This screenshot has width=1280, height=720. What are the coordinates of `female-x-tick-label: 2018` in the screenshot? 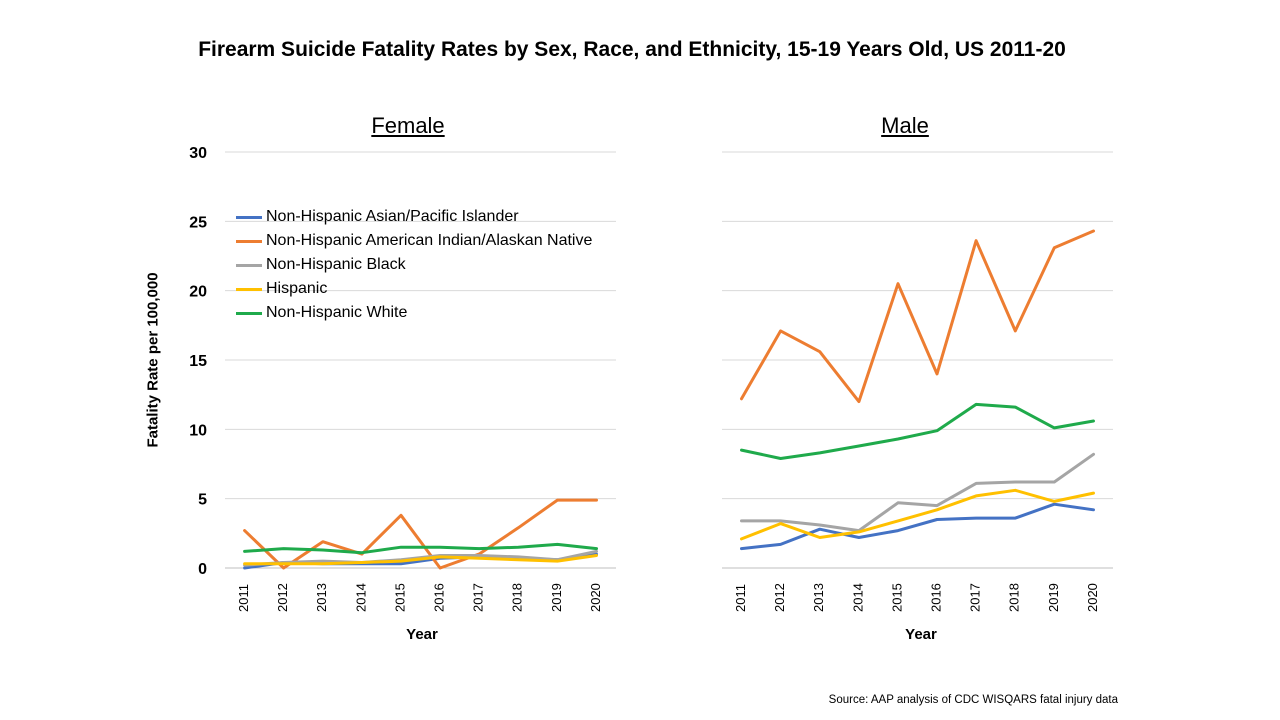 It's located at (517, 597).